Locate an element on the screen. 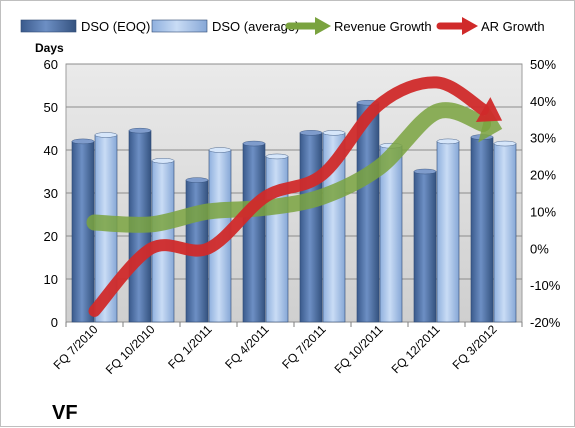 This screenshot has width=575, height=428. legend-label: AR Growth is located at coordinates (513, 26).